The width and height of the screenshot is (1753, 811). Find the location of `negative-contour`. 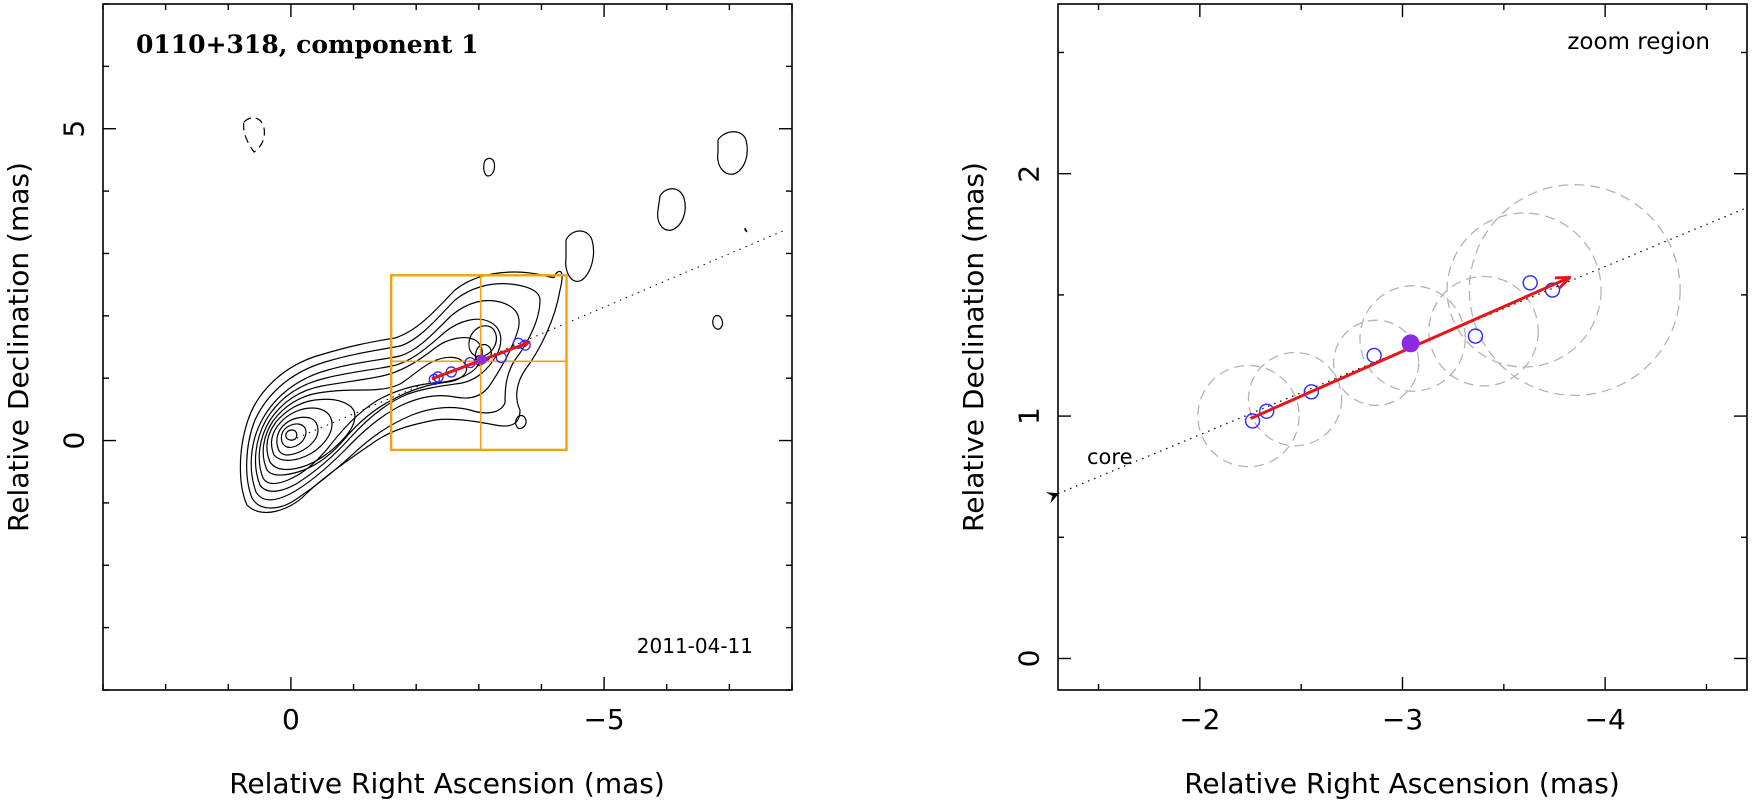

negative-contour is located at coordinates (254, 135).